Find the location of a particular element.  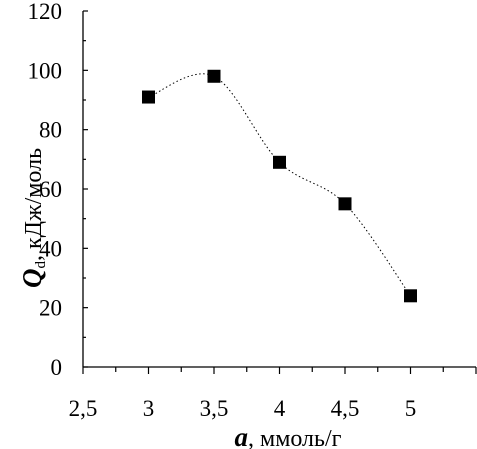

y-tick-label: 100 is located at coordinates (45, 70).